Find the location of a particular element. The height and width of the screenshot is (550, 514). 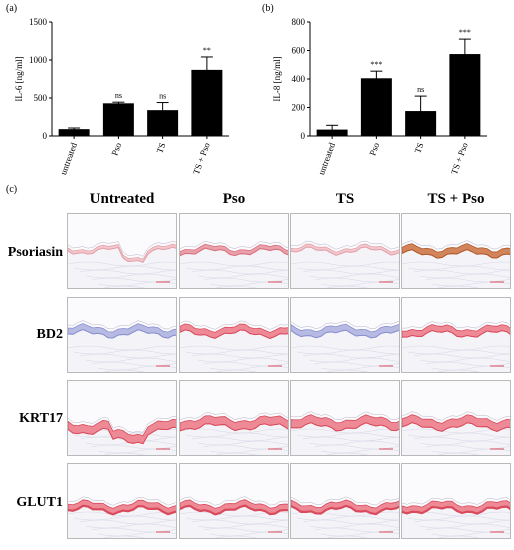

histology-krt17-ts-pso is located at coordinates (456, 418).